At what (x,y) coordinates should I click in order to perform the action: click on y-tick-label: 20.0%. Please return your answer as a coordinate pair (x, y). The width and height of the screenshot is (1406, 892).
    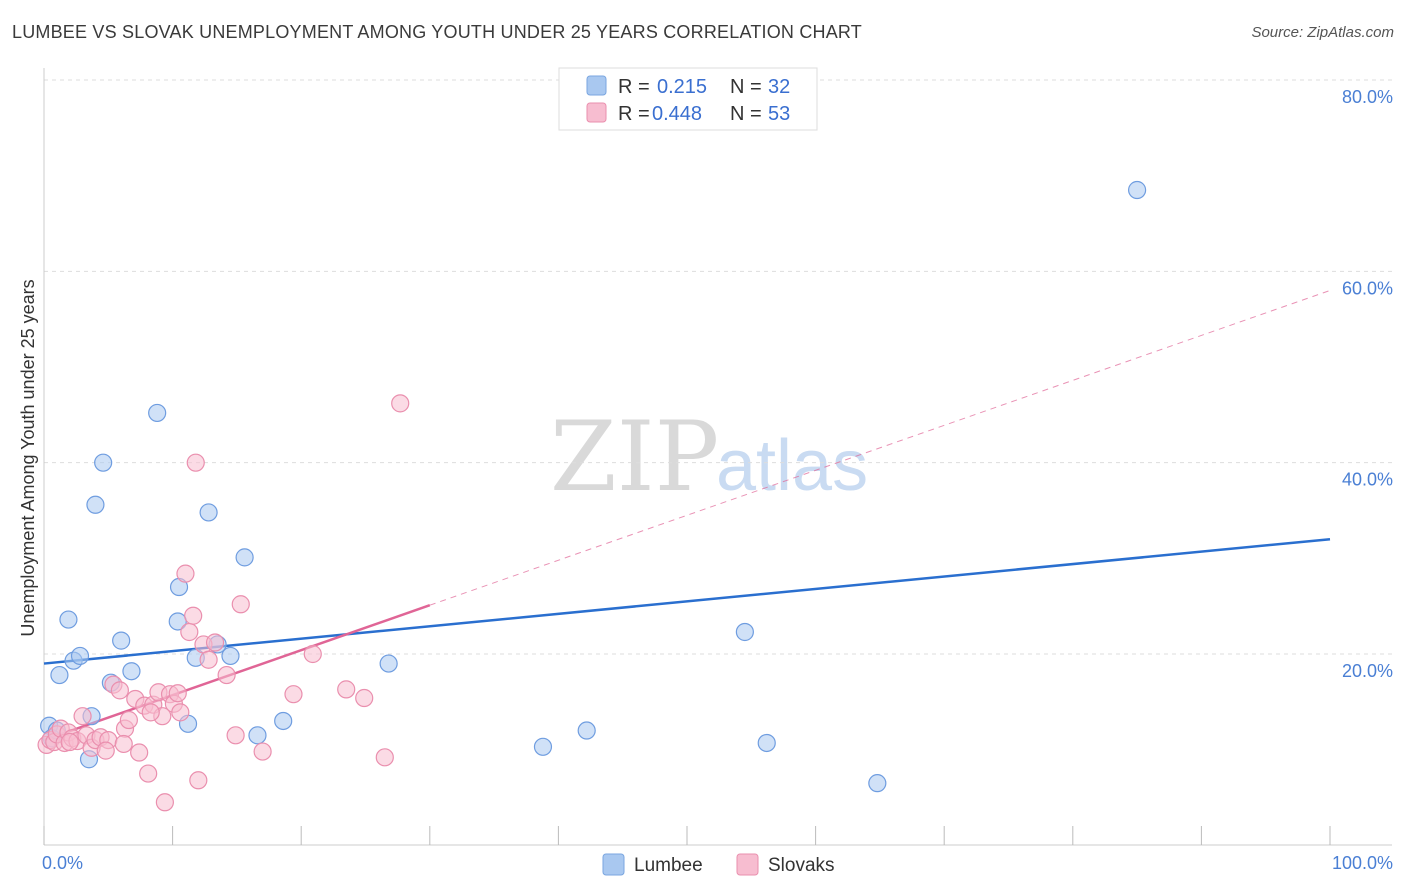
    Looking at the image, I should click on (1367, 671).